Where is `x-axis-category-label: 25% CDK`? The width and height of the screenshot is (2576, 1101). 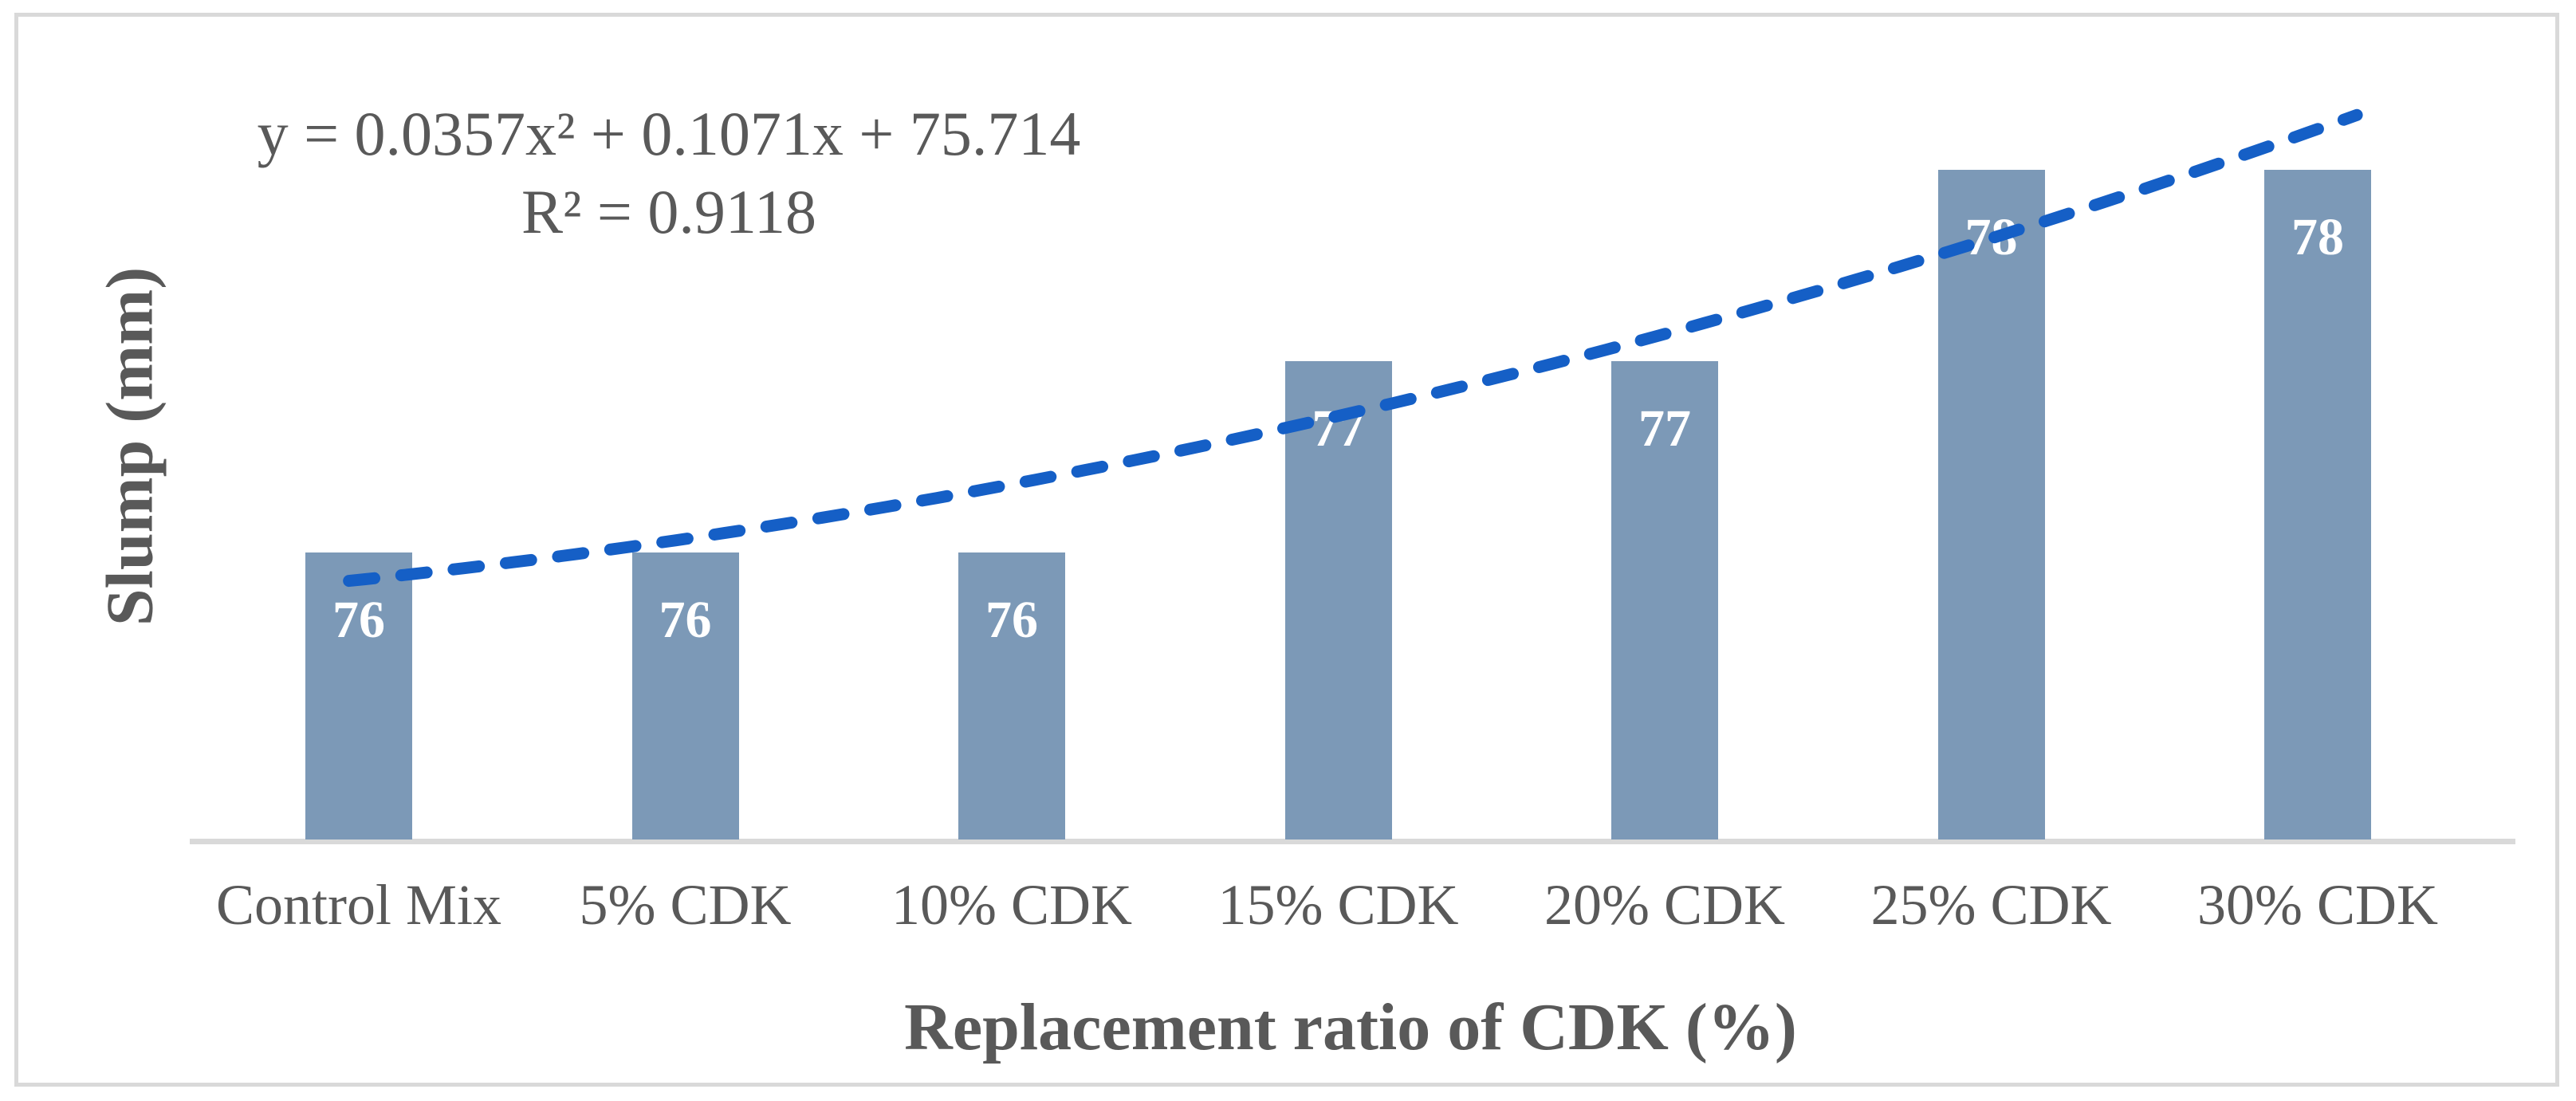
x-axis-category-label: 25% CDK is located at coordinates (1991, 905).